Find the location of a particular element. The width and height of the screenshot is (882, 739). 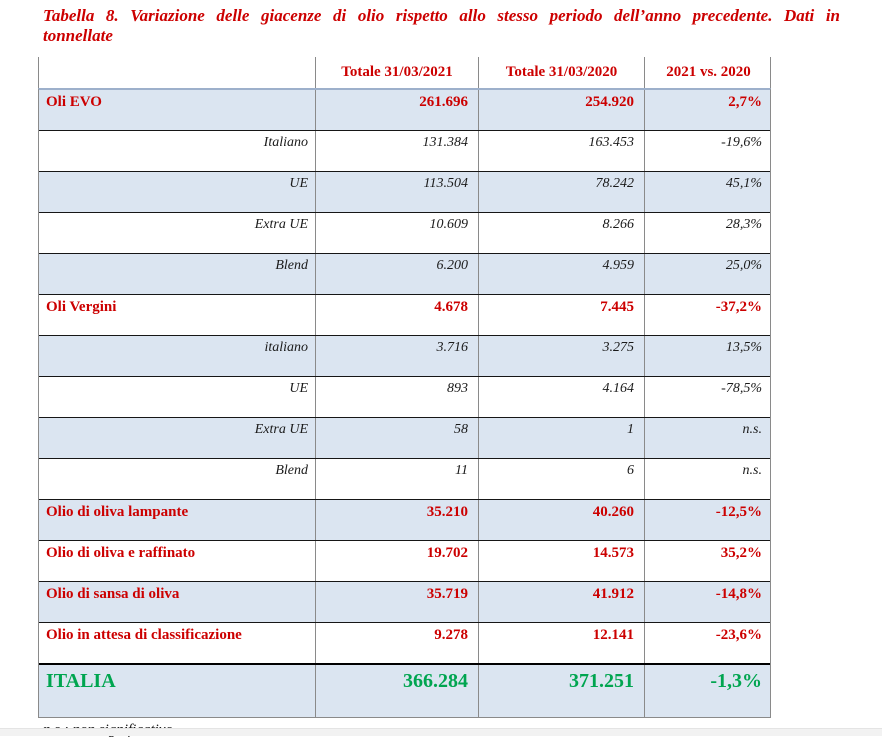

cell-total-2021: 4.678 is located at coordinates (396, 315).